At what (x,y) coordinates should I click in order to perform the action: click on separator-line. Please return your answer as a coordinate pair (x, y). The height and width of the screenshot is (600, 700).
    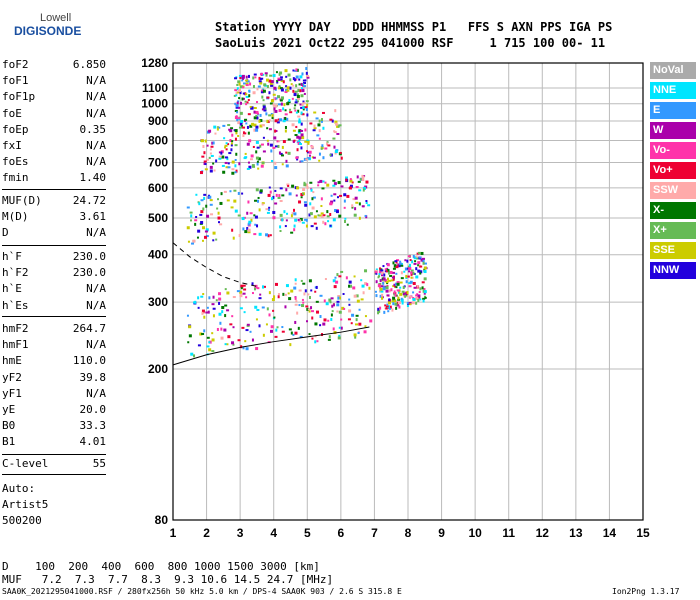
    Looking at the image, I should click on (54, 454).